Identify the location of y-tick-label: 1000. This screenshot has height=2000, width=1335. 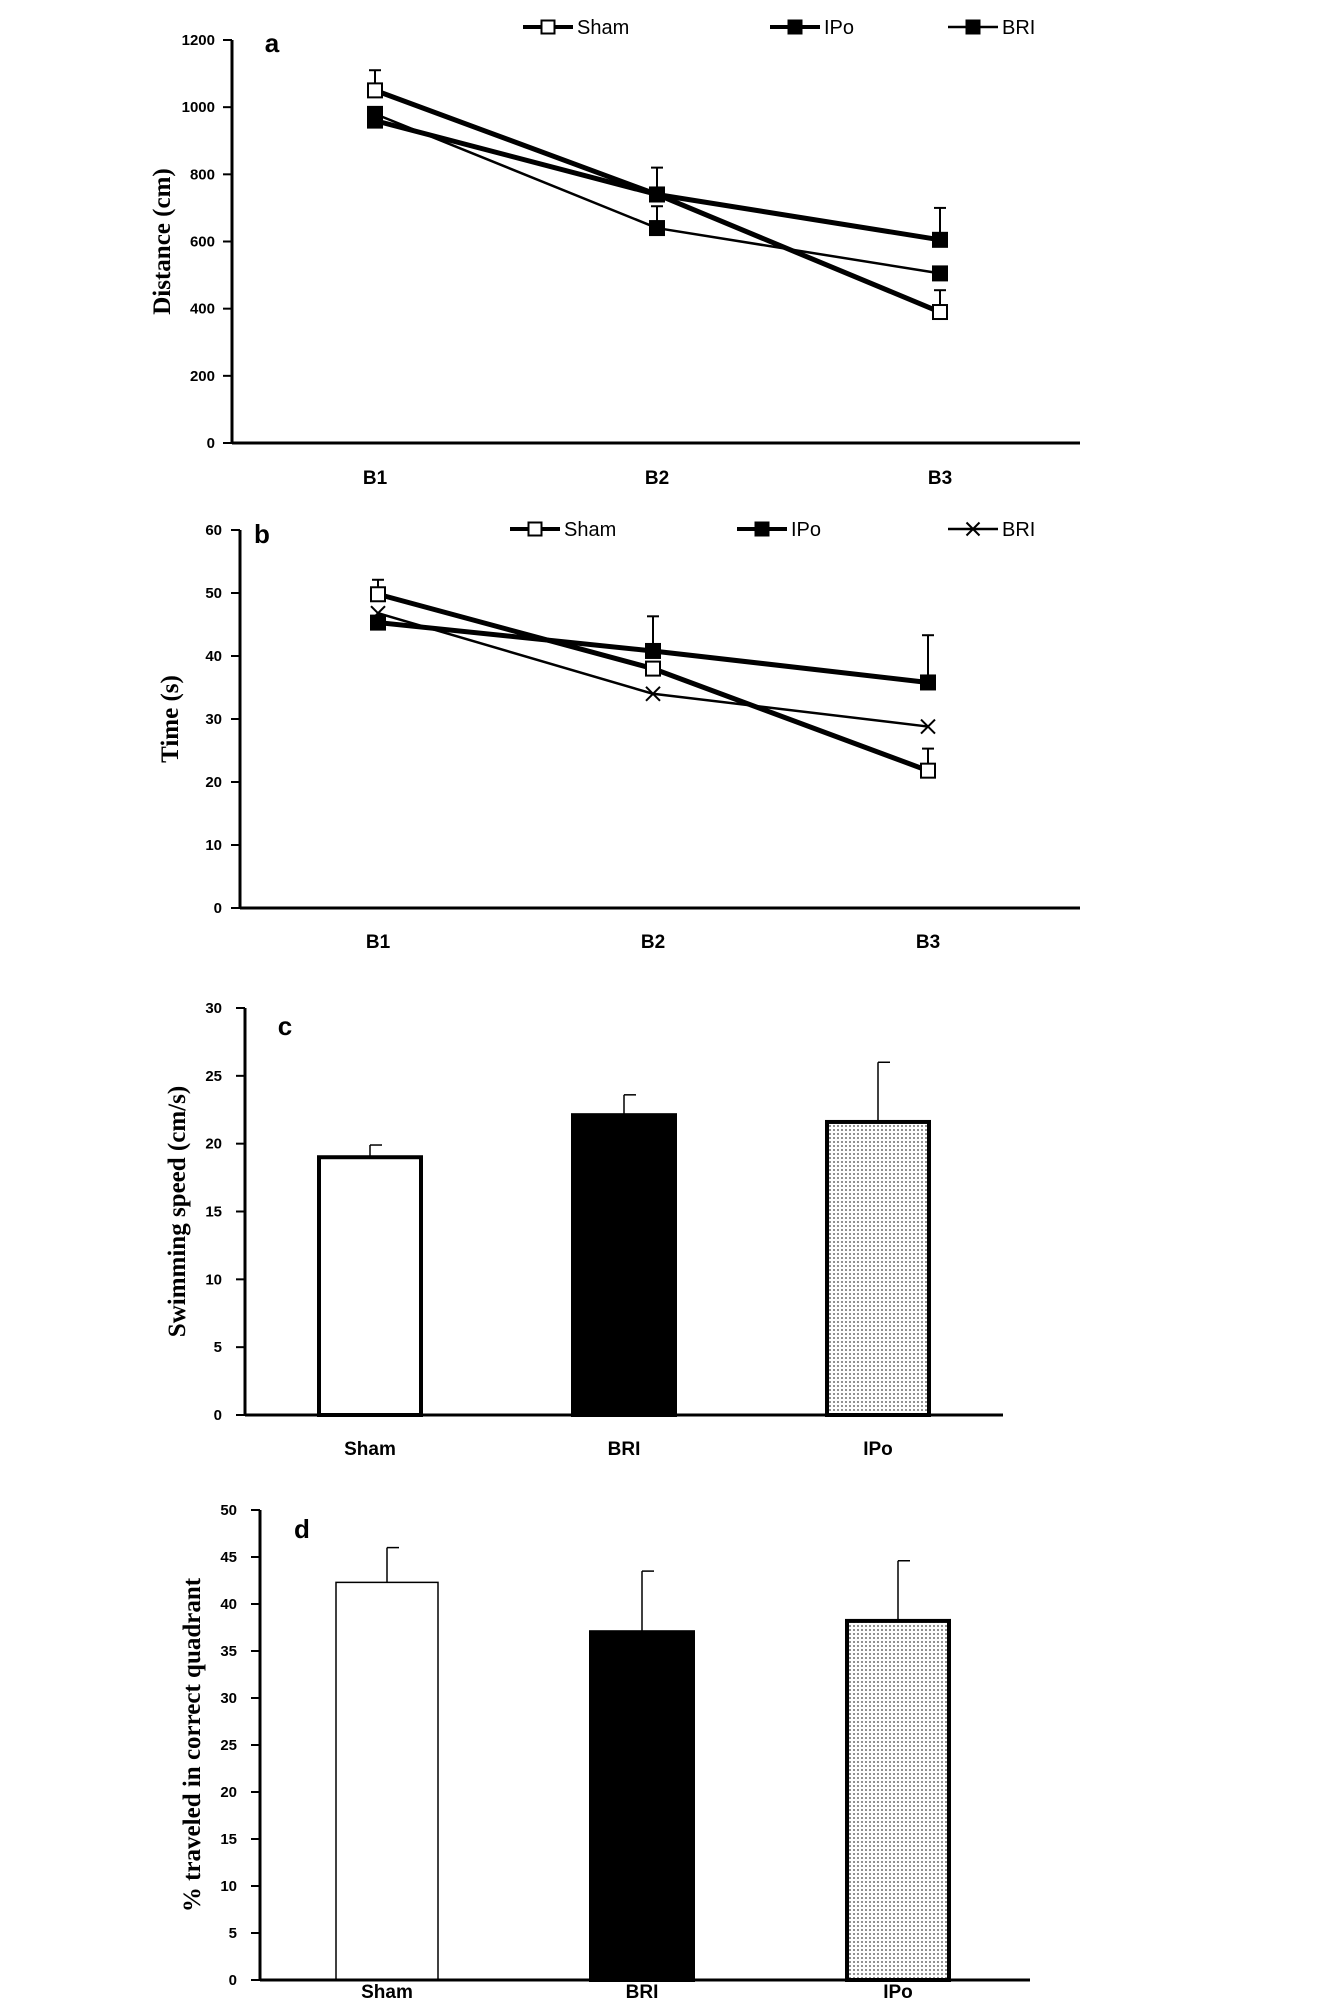
(198, 107).